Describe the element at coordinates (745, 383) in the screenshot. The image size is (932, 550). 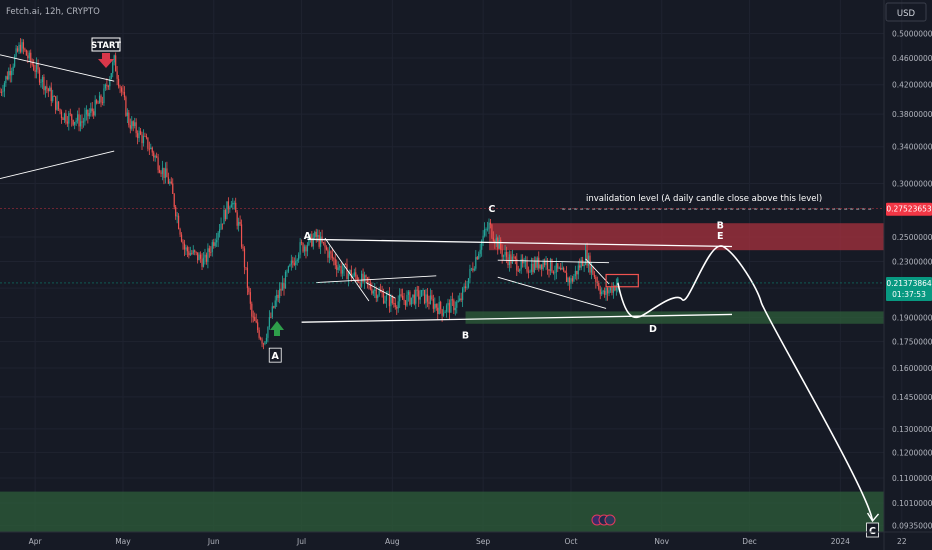
I see `projection-path` at that location.